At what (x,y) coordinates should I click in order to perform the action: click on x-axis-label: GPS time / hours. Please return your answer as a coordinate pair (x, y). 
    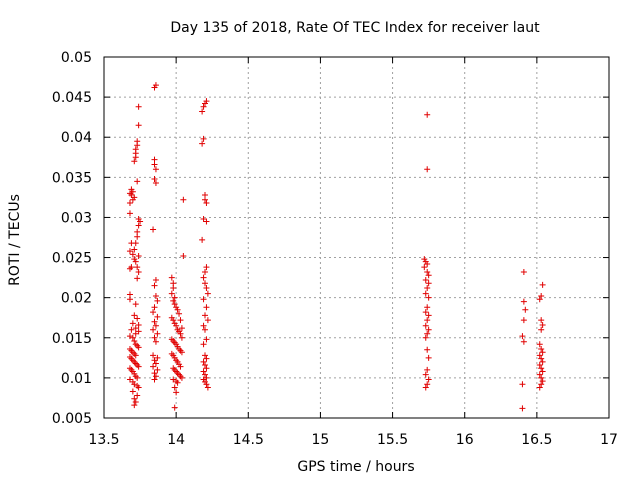
    Looking at the image, I should click on (355, 467).